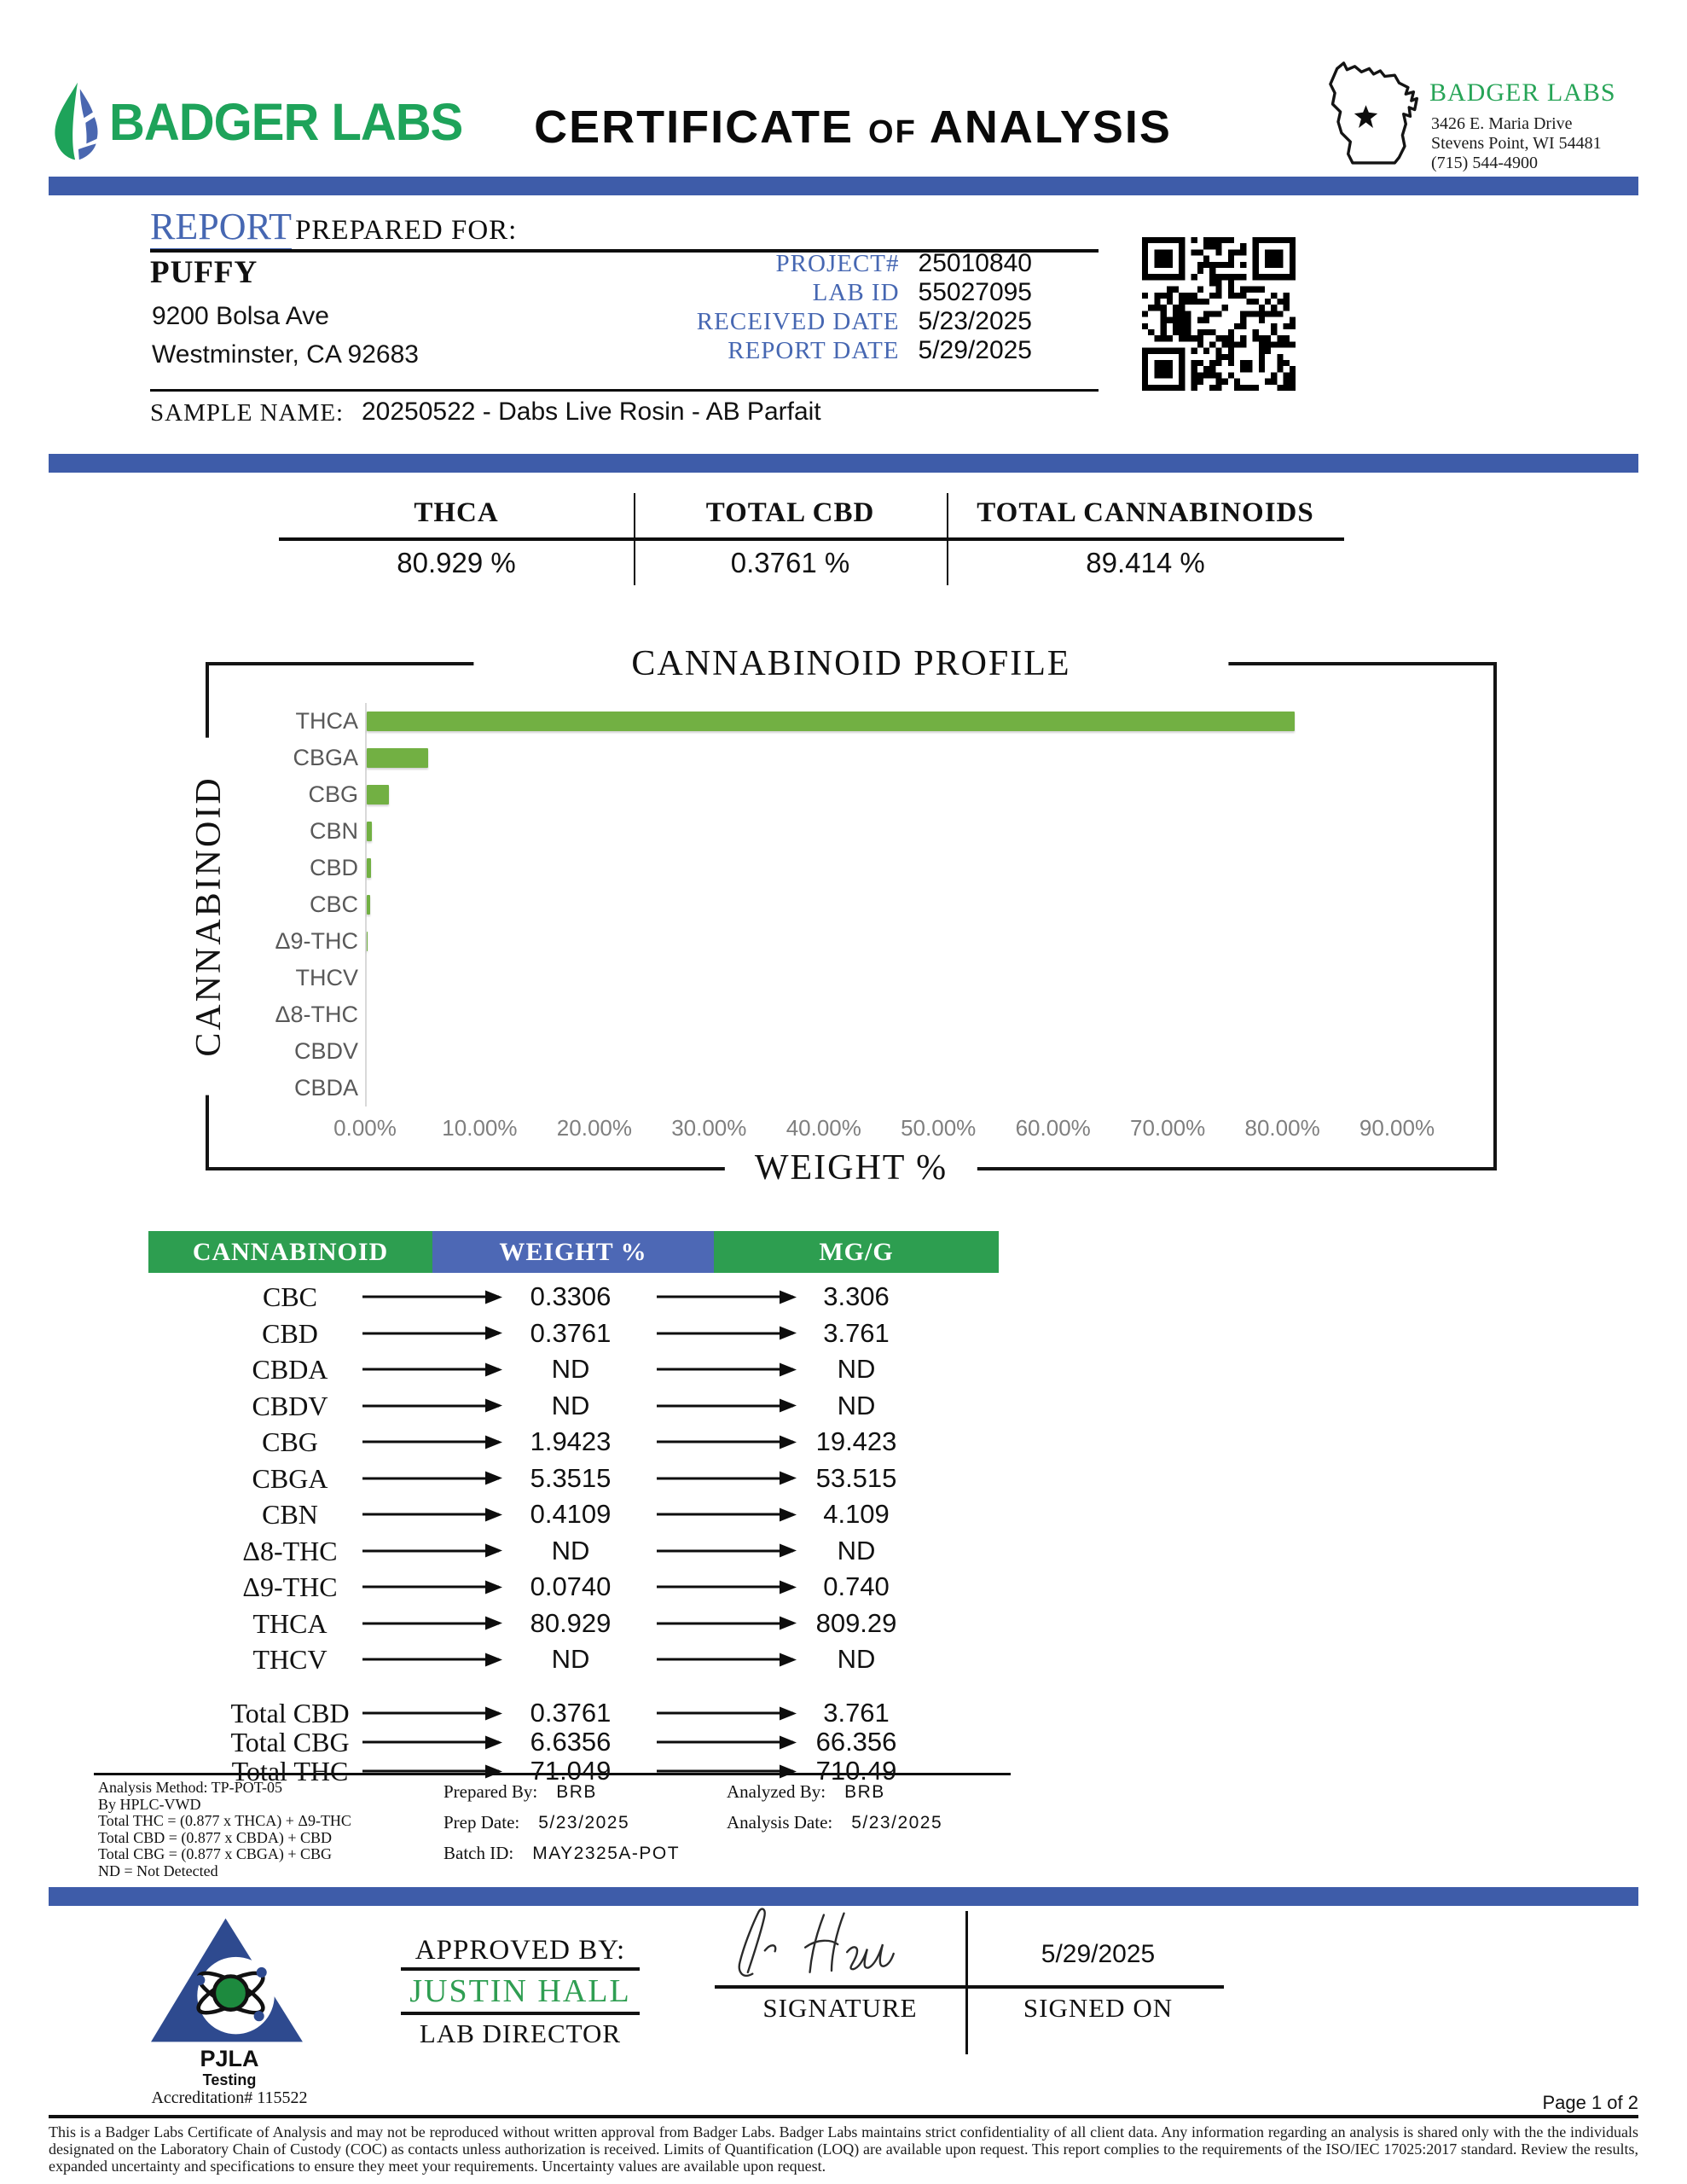 The image size is (1687, 2184). I want to click on footnote-line: Analysis Method: TP-POT-05, so click(190, 1788).